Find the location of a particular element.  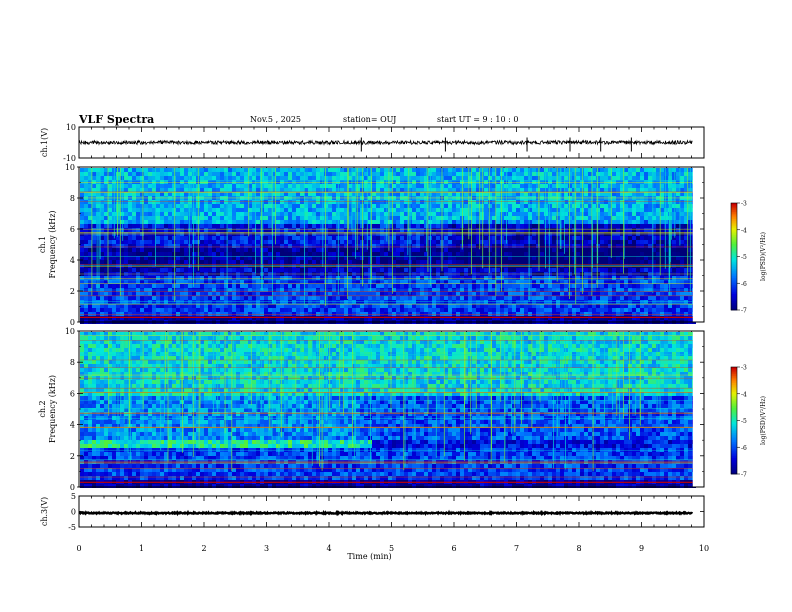

ch2-spectrogram-ytick-8: 8 is located at coordinates (72, 362).